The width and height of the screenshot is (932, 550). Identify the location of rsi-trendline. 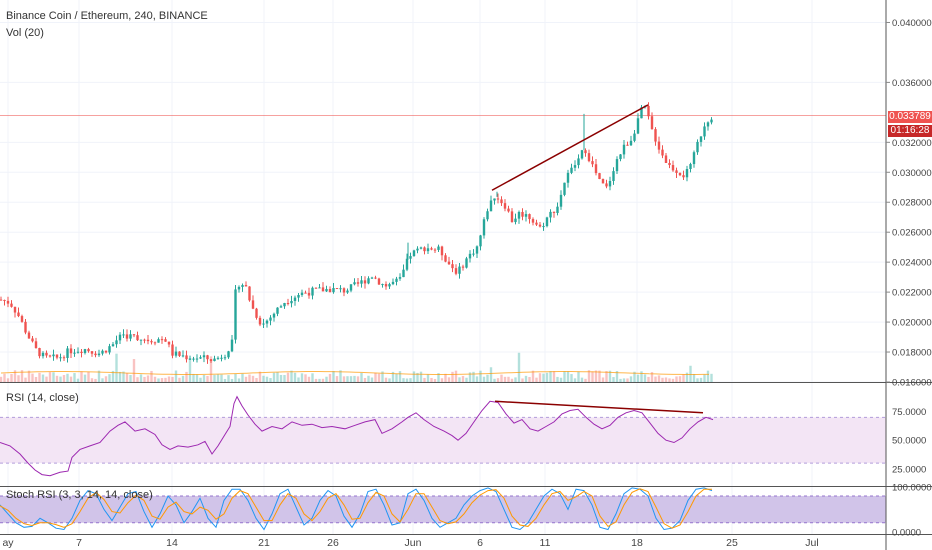
(599, 407).